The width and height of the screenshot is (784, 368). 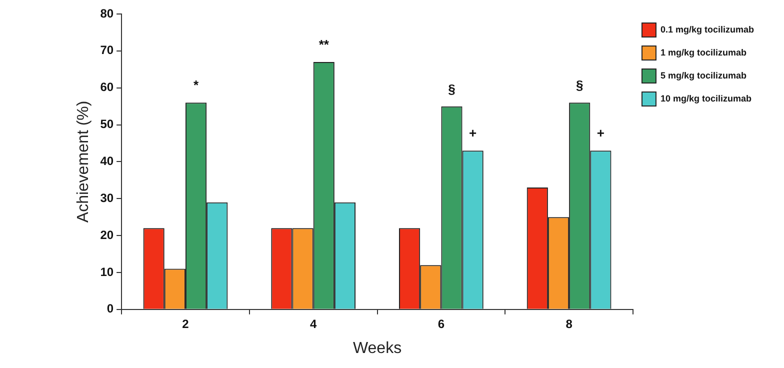 What do you see at coordinates (107, 87) in the screenshot?
I see `y-tick-label: 60` at bounding box center [107, 87].